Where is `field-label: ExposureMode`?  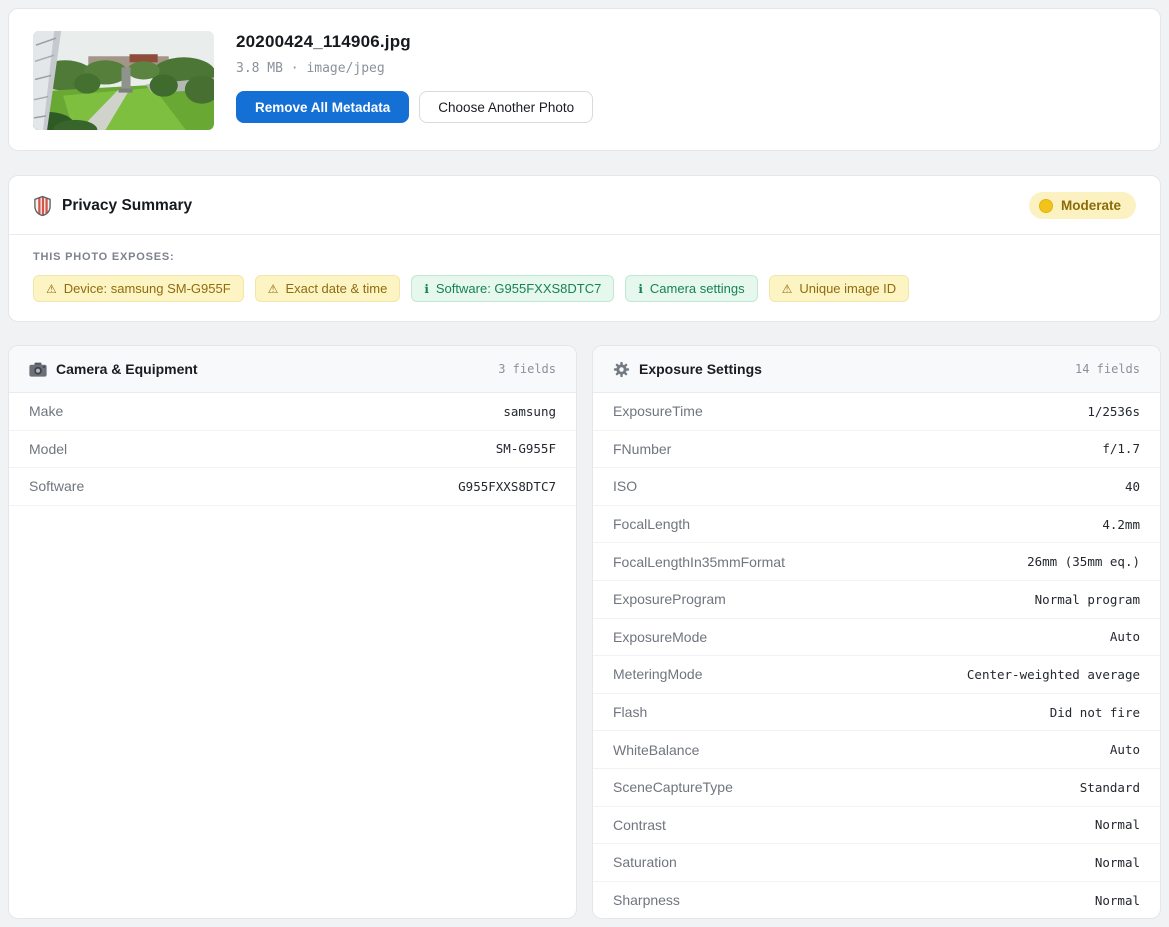
field-label: ExposureMode is located at coordinates (660, 636).